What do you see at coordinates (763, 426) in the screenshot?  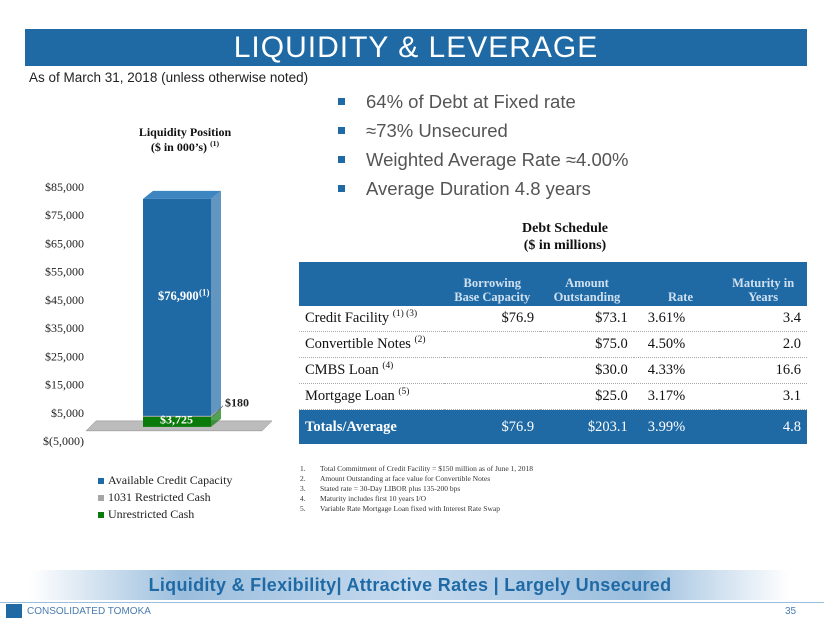 I see `average-maturity: 4.8` at bounding box center [763, 426].